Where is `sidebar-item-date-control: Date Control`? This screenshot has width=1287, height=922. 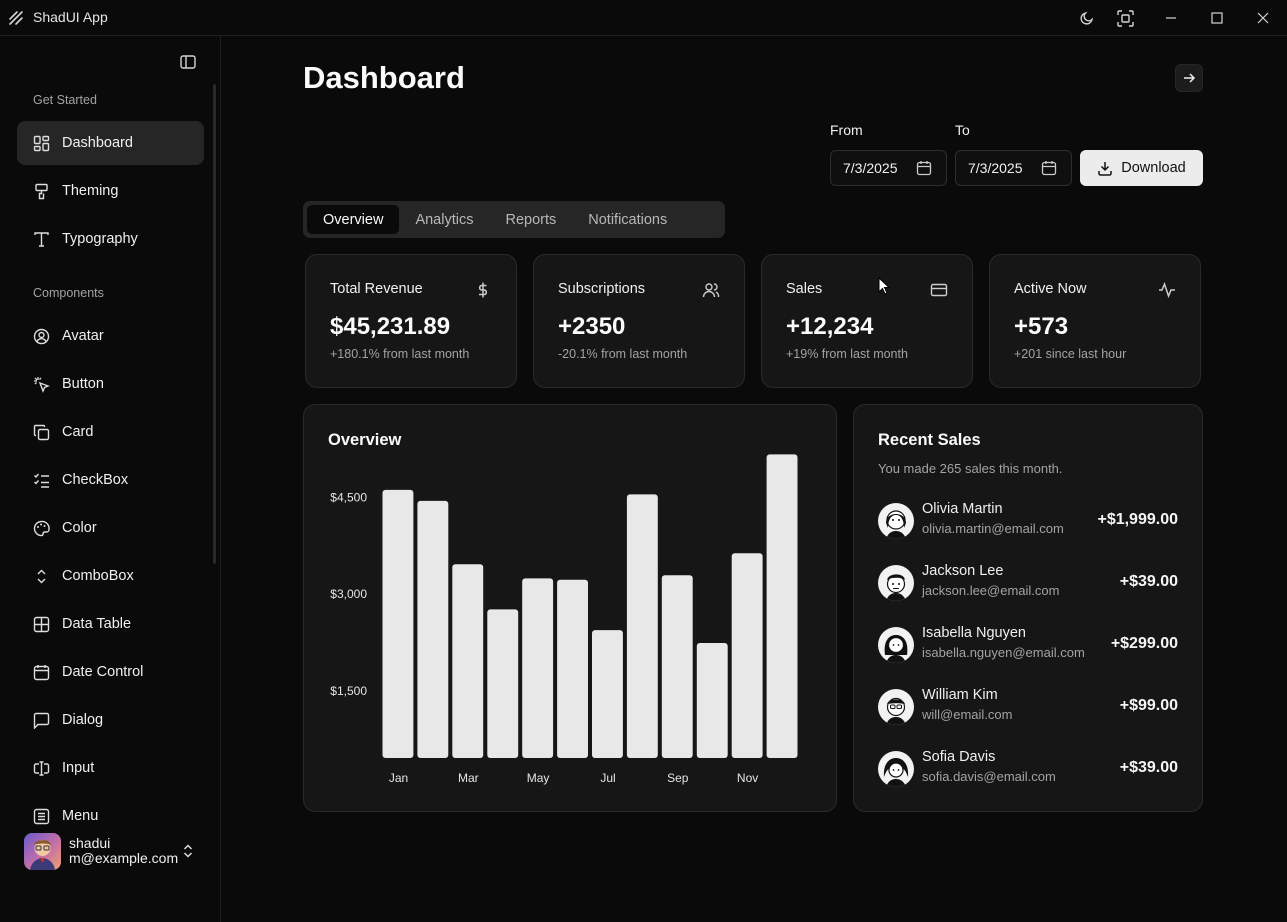 sidebar-item-date-control: Date Control is located at coordinates (110, 672).